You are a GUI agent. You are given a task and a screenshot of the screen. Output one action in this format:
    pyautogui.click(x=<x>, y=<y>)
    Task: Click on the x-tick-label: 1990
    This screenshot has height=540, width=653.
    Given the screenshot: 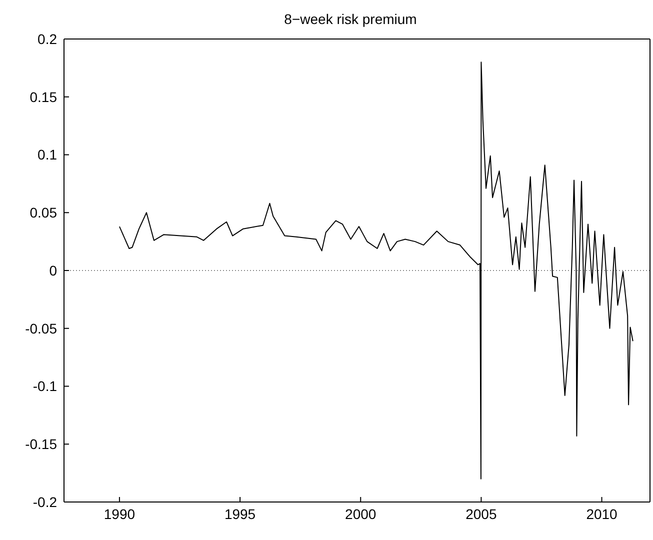 What is the action you would take?
    pyautogui.click(x=120, y=514)
    